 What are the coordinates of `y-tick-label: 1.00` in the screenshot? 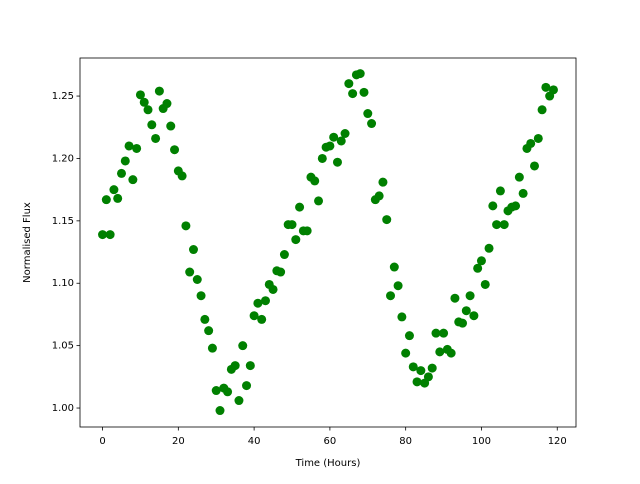 It's located at (63, 408).